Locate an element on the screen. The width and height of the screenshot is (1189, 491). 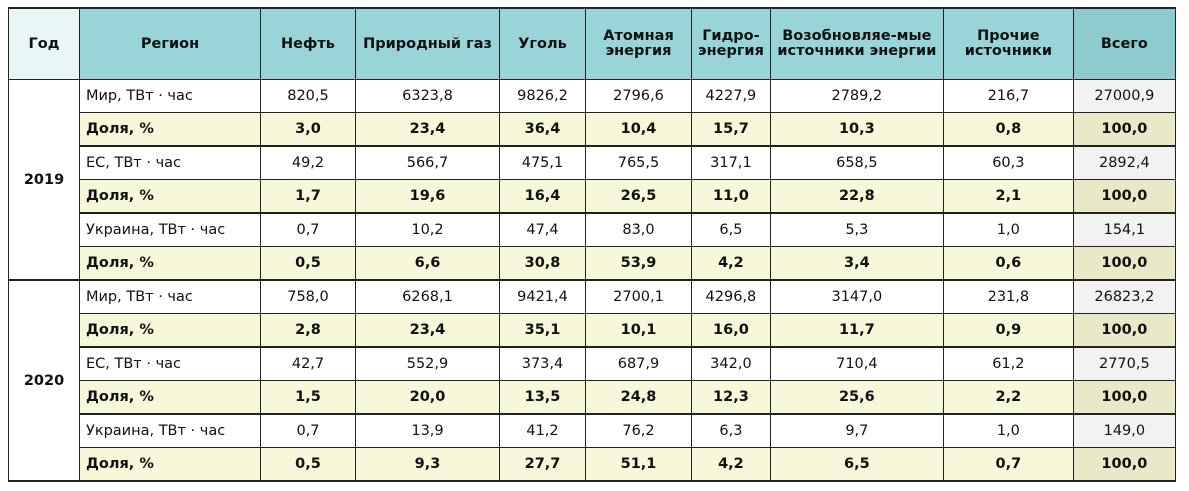
value-cell: 30,8 is located at coordinates (542, 263).